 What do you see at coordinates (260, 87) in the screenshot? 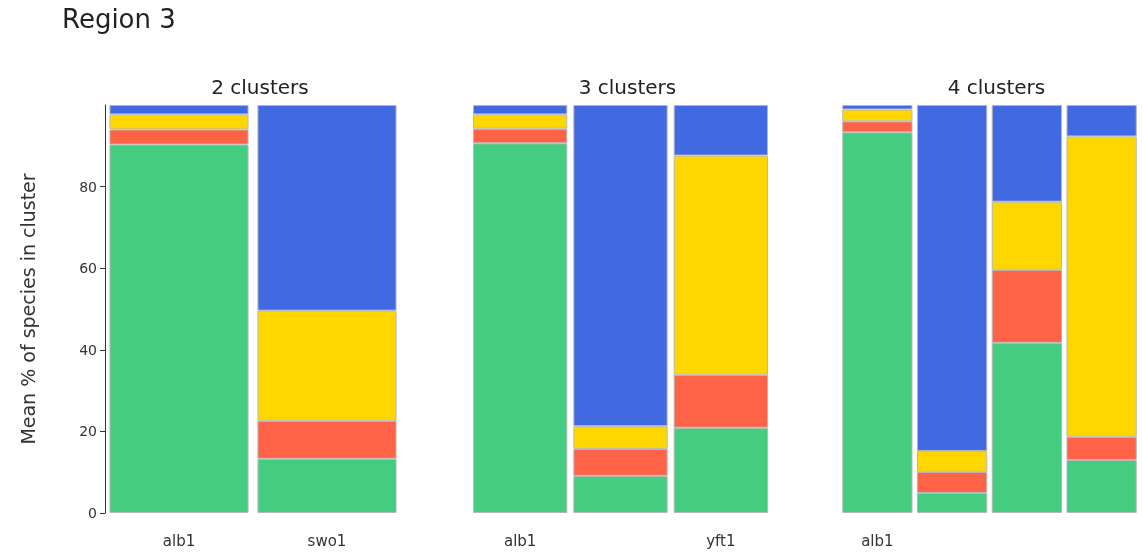
I see `chart-title: 2 clusters` at bounding box center [260, 87].